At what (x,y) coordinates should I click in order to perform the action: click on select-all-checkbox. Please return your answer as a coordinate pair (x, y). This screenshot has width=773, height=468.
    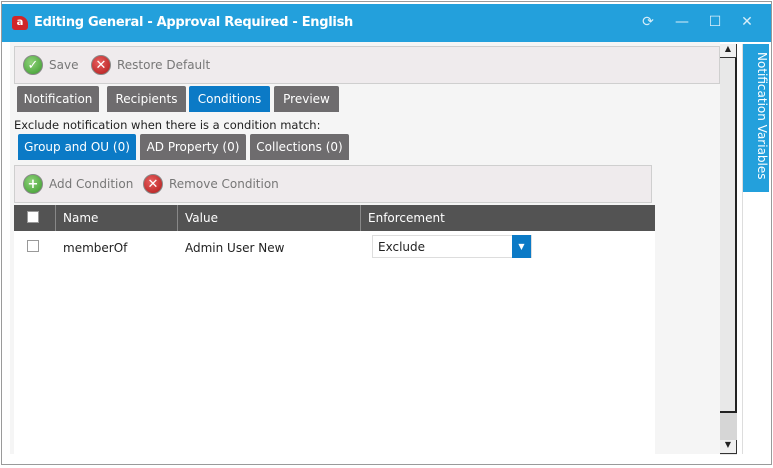
    Looking at the image, I should click on (33, 217).